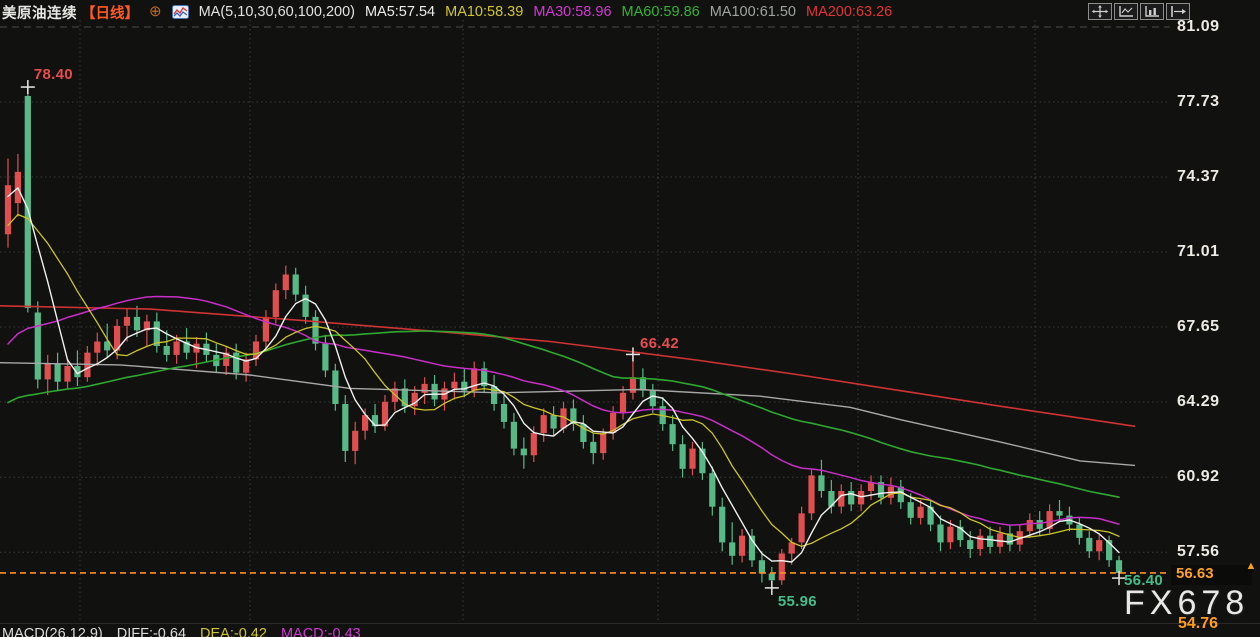  What do you see at coordinates (1198, 101) in the screenshot?
I see `price-axis-label: 77.73` at bounding box center [1198, 101].